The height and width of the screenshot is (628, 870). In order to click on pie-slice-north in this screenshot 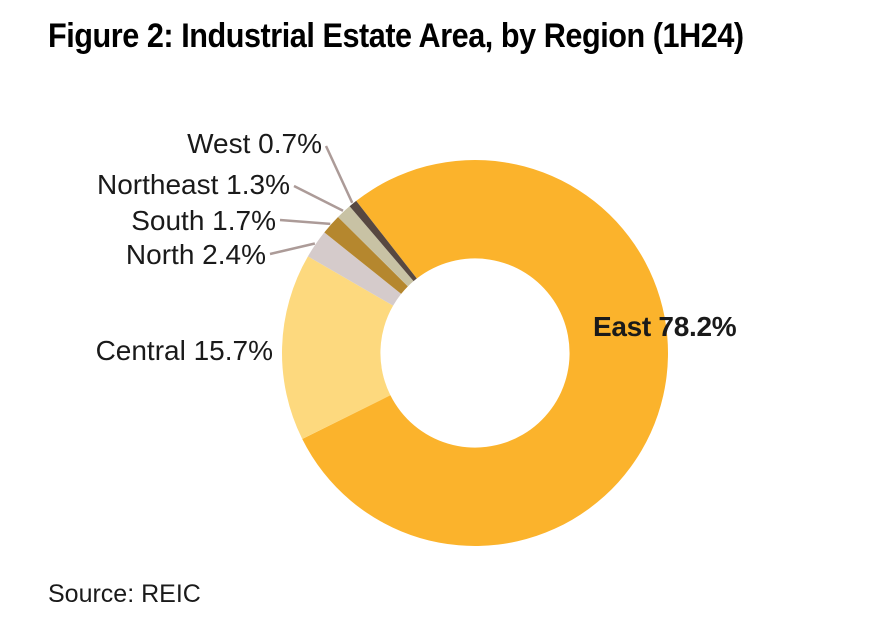, I will do `click(354, 269)`.